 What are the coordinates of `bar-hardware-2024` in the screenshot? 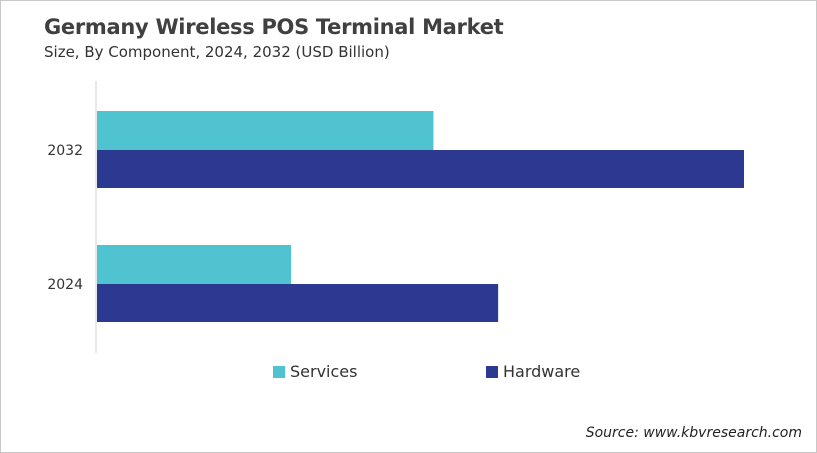 It's located at (298, 303).